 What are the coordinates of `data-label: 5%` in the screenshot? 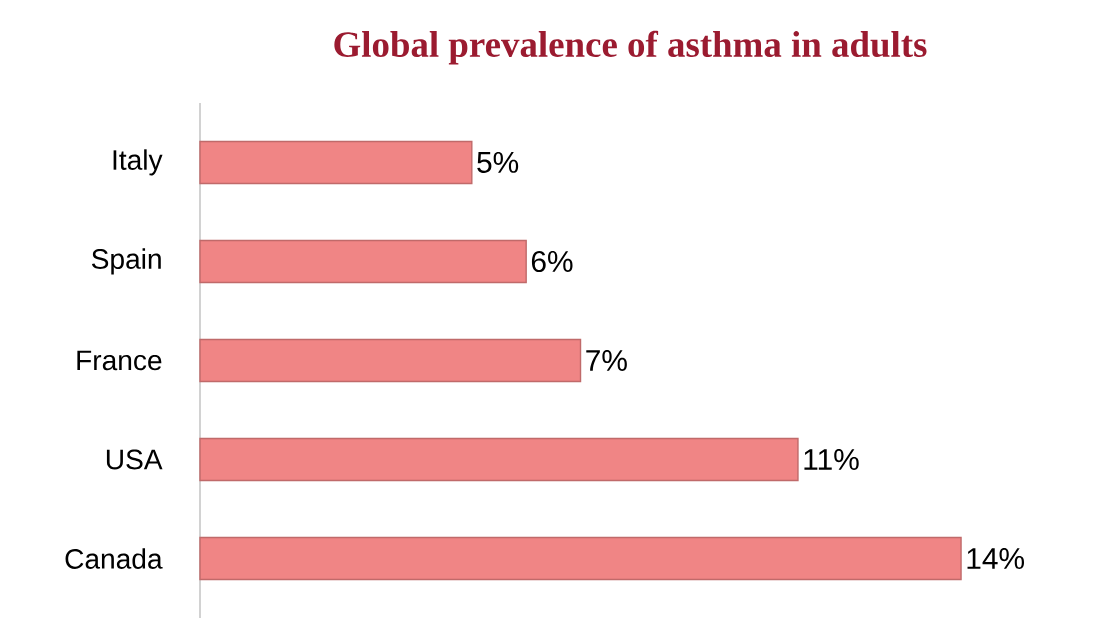 It's located at (498, 162).